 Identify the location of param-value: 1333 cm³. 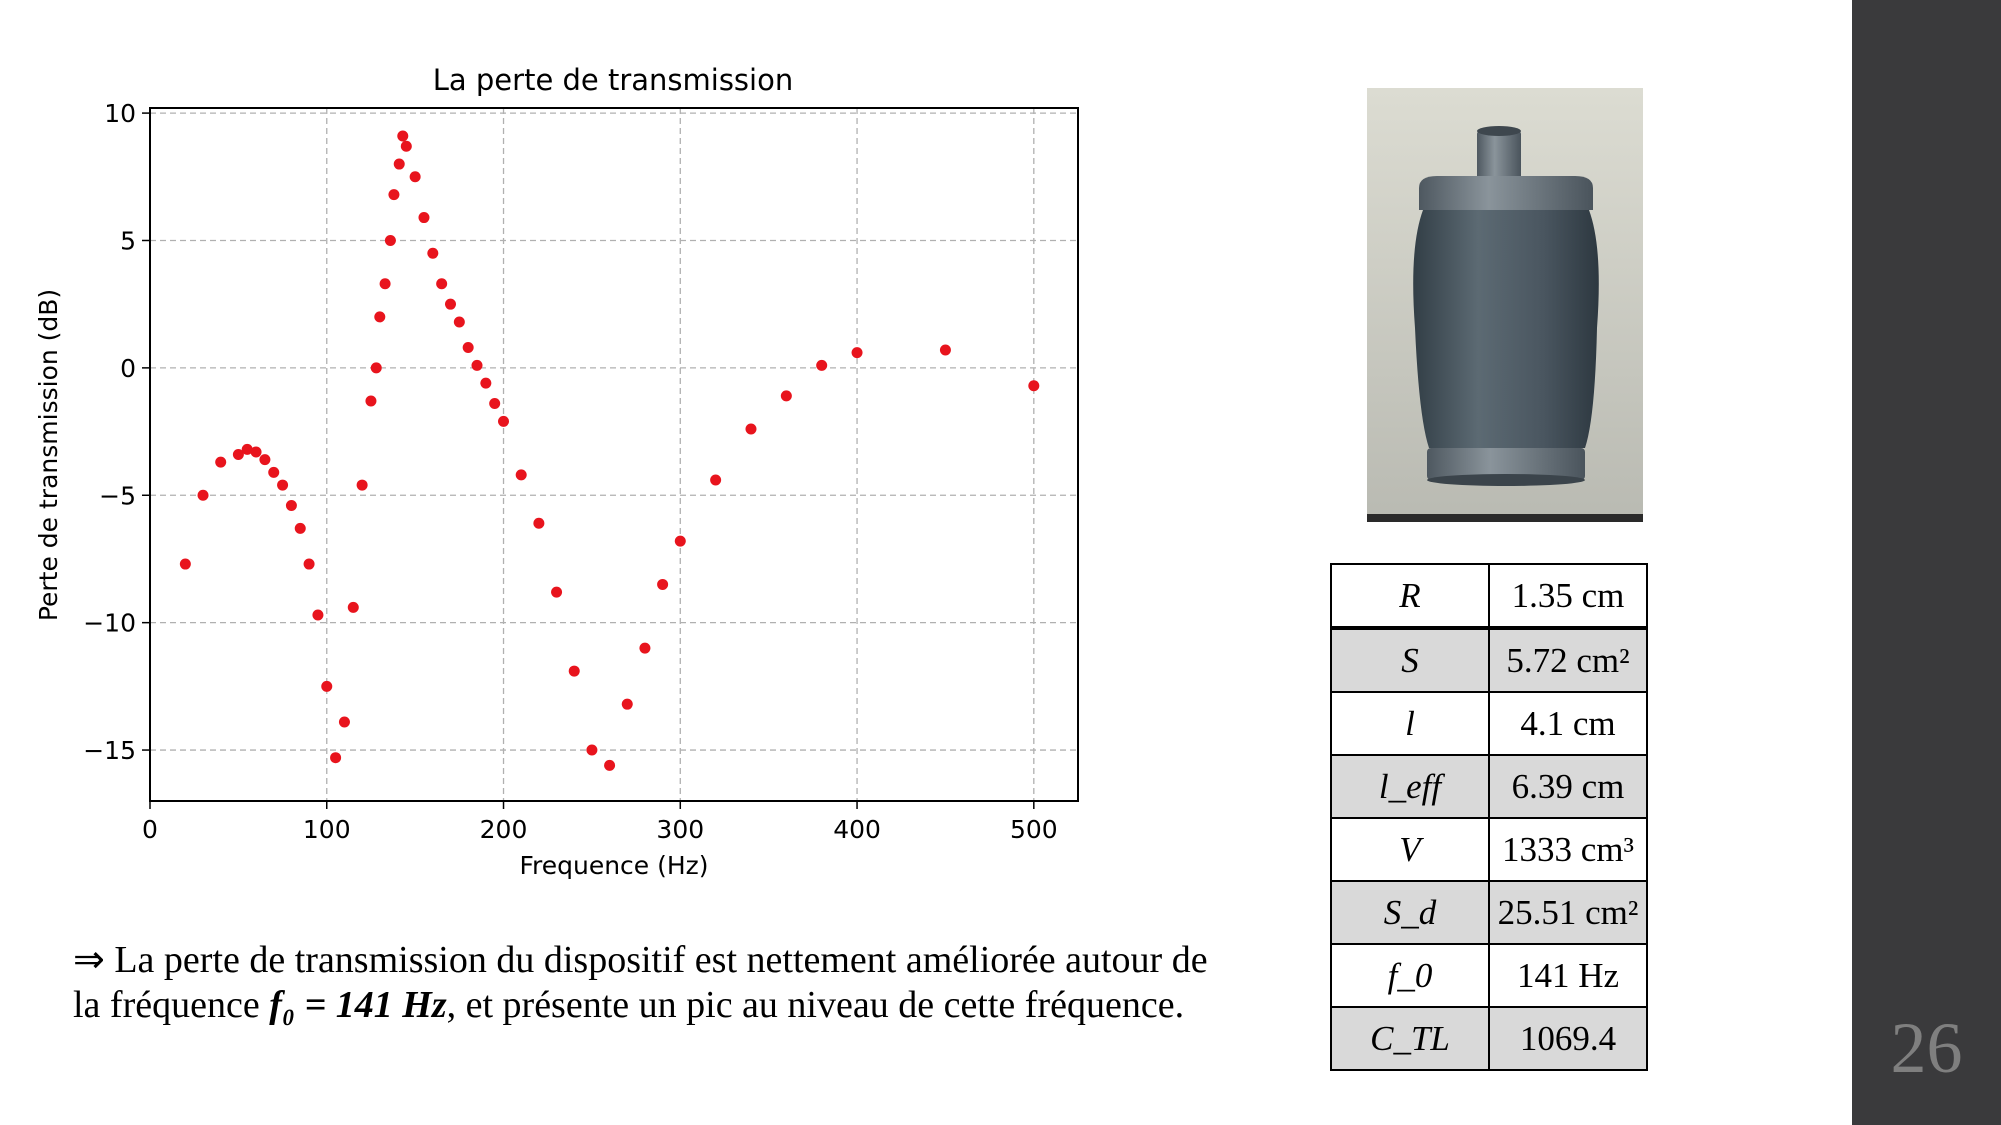
(1568, 849).